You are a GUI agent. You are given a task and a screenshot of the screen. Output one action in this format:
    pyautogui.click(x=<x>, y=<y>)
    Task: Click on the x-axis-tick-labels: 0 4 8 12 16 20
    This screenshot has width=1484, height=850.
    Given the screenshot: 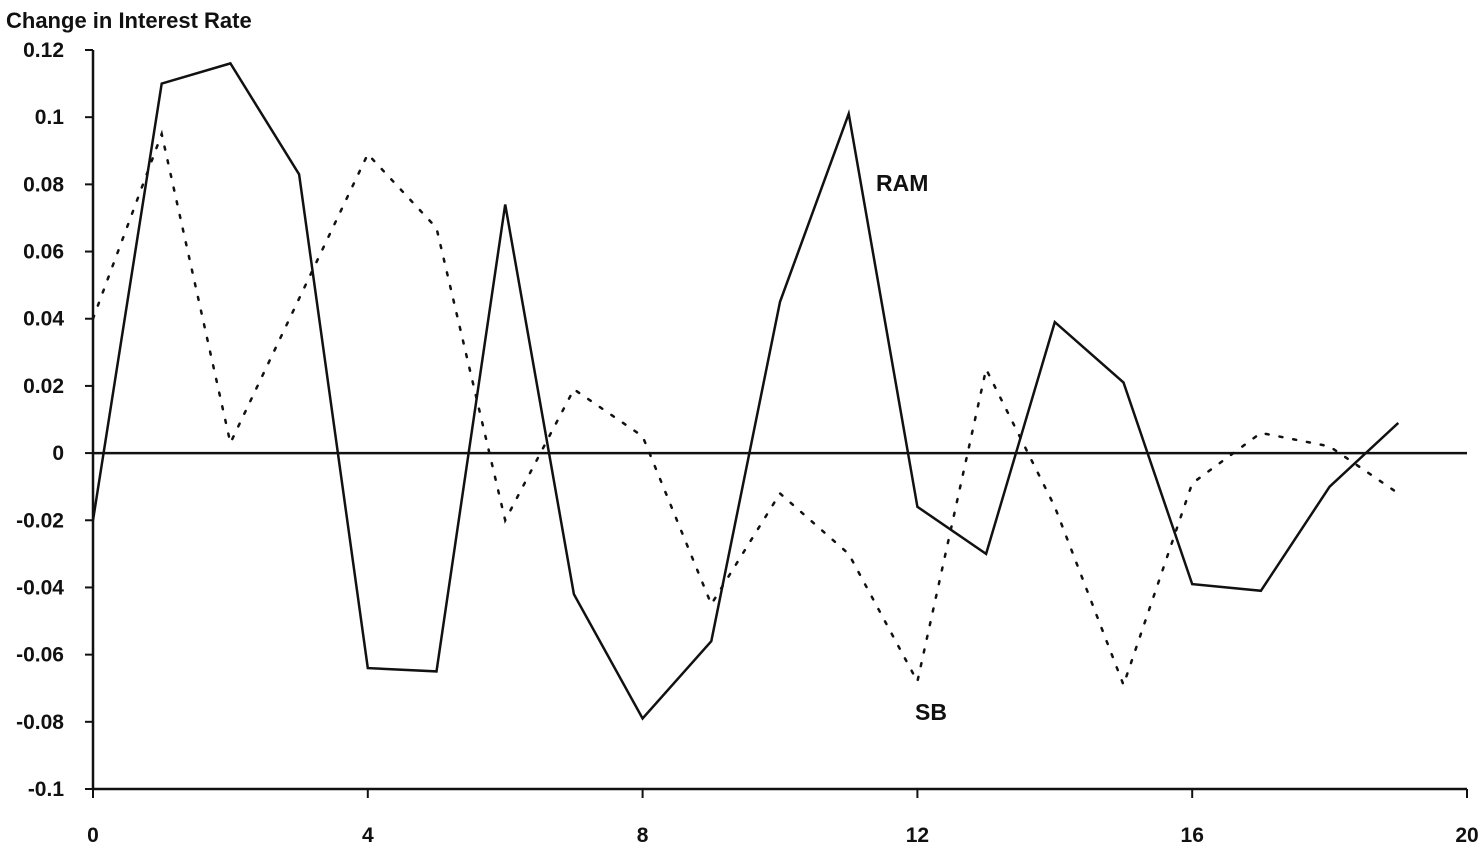 What is the action you would take?
    pyautogui.click(x=783, y=835)
    